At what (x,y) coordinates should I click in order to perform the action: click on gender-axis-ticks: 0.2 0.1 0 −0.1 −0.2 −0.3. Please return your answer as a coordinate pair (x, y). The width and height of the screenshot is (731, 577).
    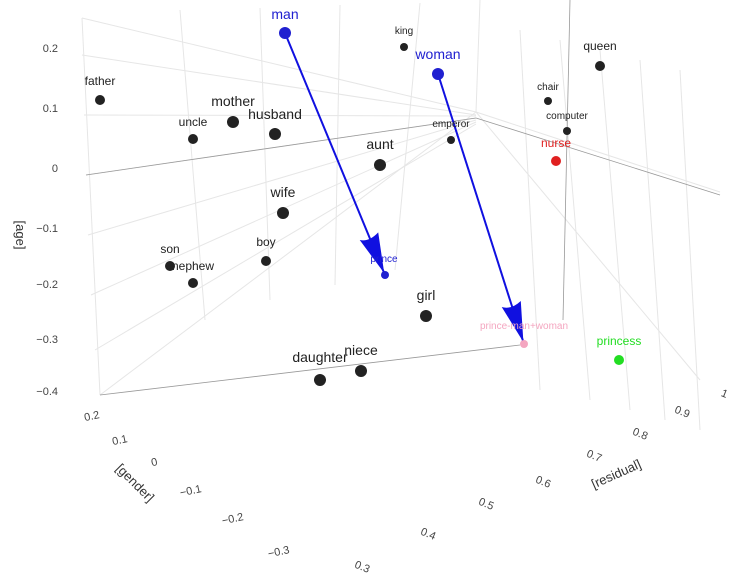
    Looking at the image, I should click on (186, 484).